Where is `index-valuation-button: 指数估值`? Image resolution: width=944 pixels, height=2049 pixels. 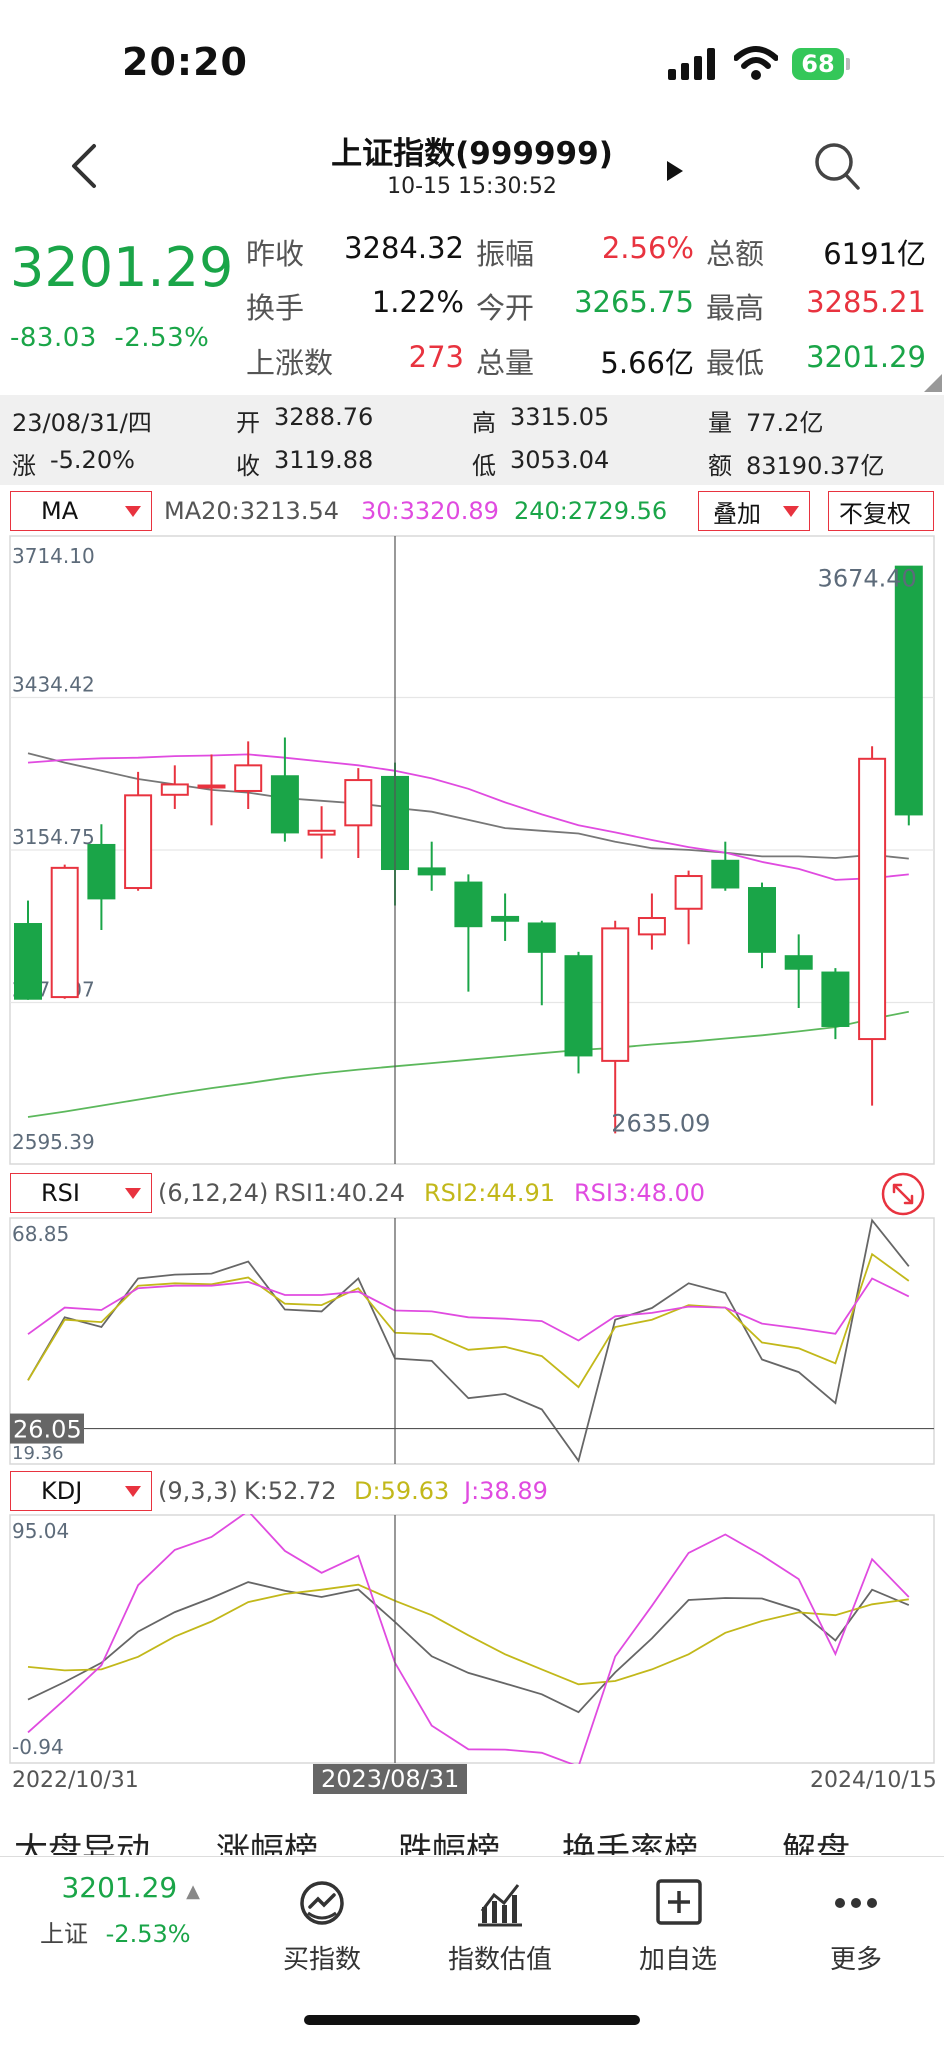
index-valuation-button: 指数估值 is located at coordinates (500, 1926).